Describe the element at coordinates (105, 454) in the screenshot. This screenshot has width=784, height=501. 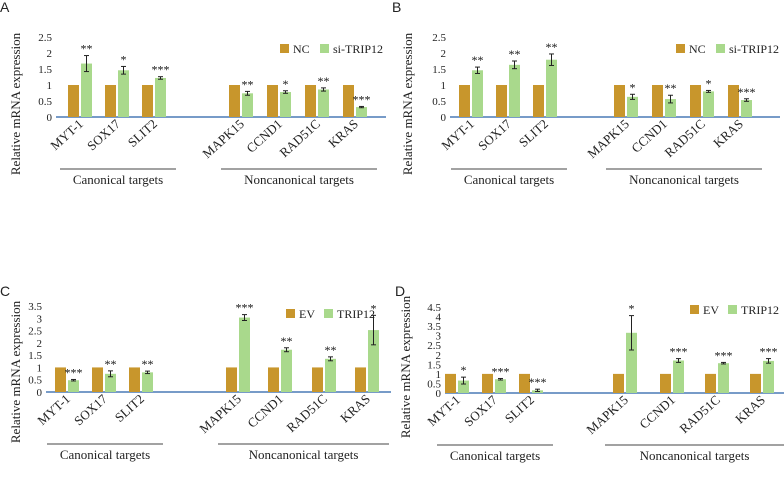
I see `group-label: Canonical targets` at that location.